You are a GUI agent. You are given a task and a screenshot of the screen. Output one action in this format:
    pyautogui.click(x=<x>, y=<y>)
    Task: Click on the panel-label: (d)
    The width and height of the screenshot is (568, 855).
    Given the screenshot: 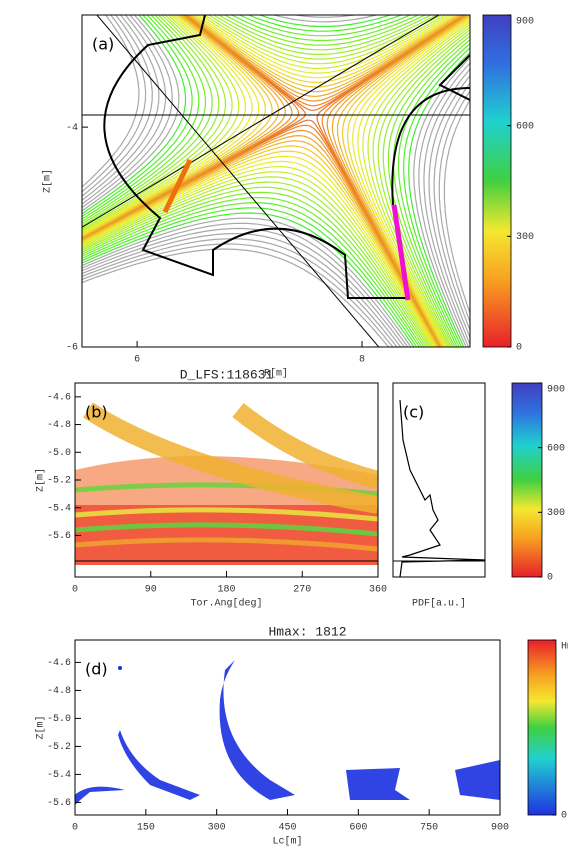 What is the action you would take?
    pyautogui.click(x=96, y=669)
    